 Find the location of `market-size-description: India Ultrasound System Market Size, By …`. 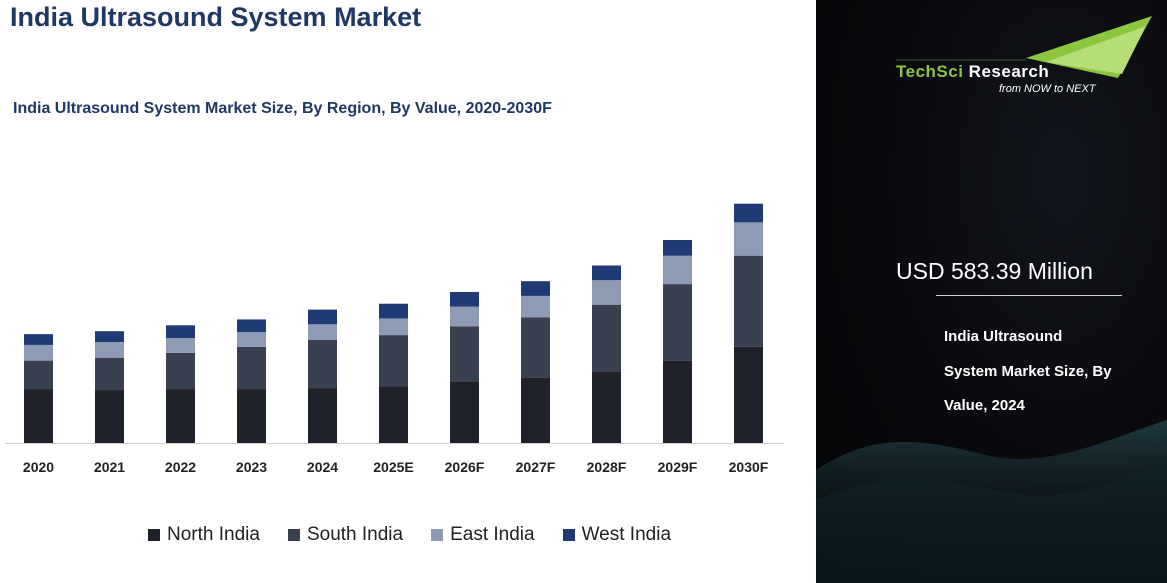

market-size-description: India Ultrasound System Market Size, By … is located at coordinates (1049, 372).